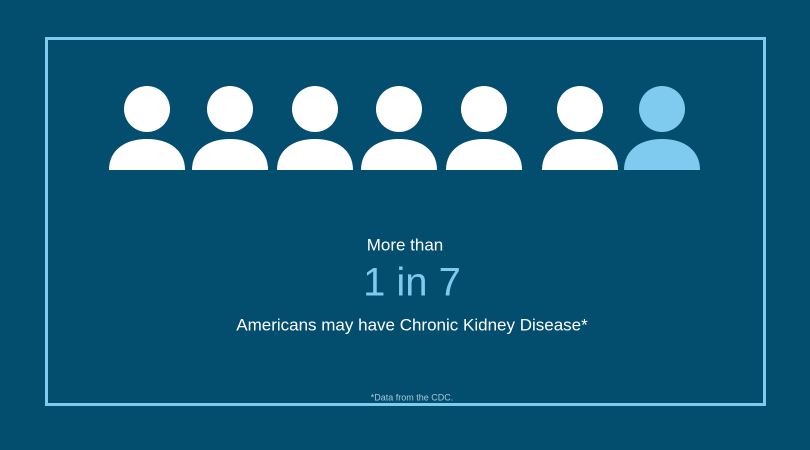 The image size is (810, 450). Describe the element at coordinates (412, 397) in the screenshot. I see `footnote: *Data from the CDC.` at that location.